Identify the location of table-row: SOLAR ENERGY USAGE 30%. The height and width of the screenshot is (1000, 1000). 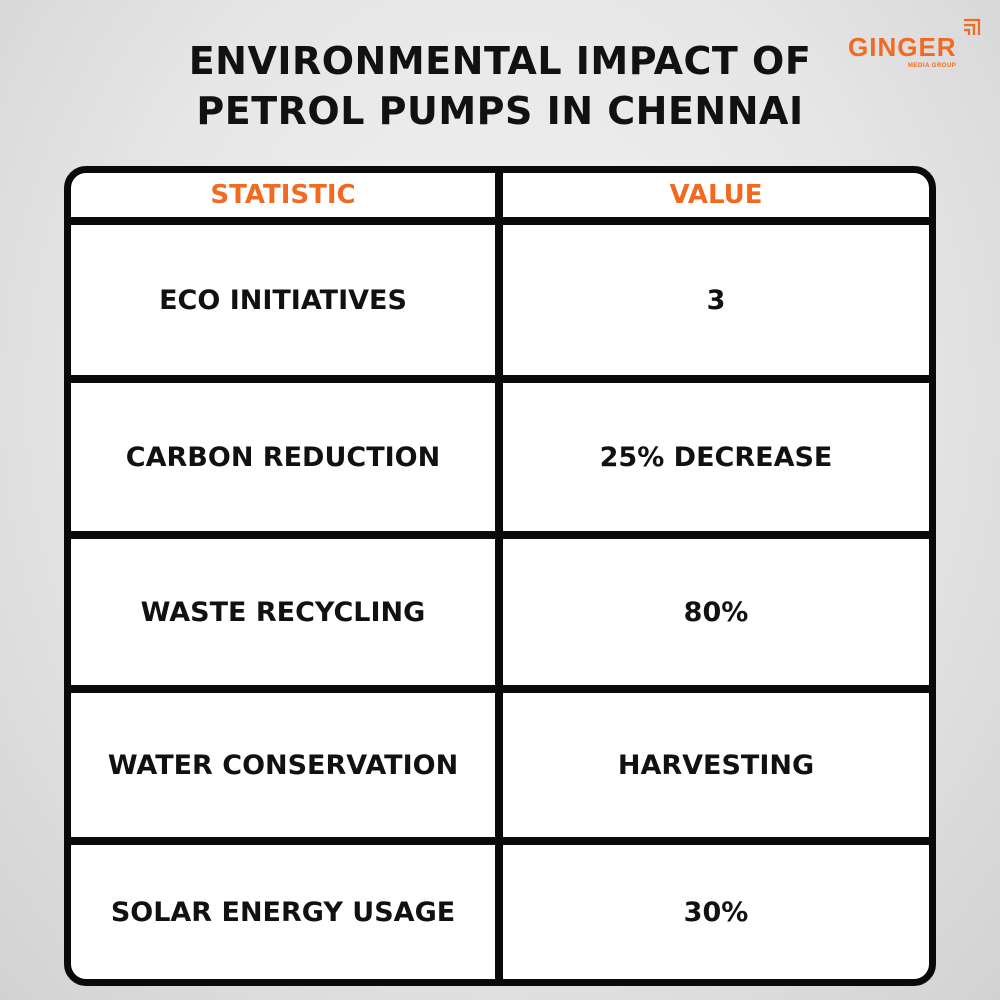
(500, 912).